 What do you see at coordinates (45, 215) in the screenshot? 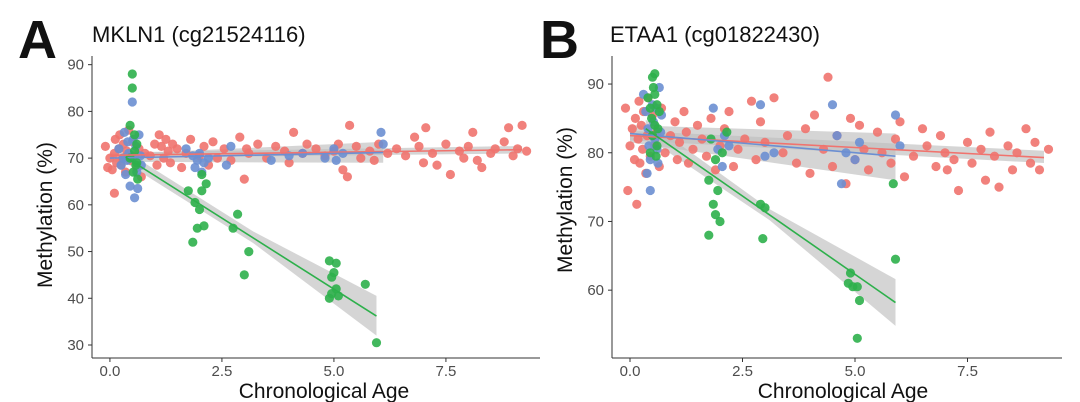
I see `panel-a-ylabel: Methylation (%)` at bounding box center [45, 215].